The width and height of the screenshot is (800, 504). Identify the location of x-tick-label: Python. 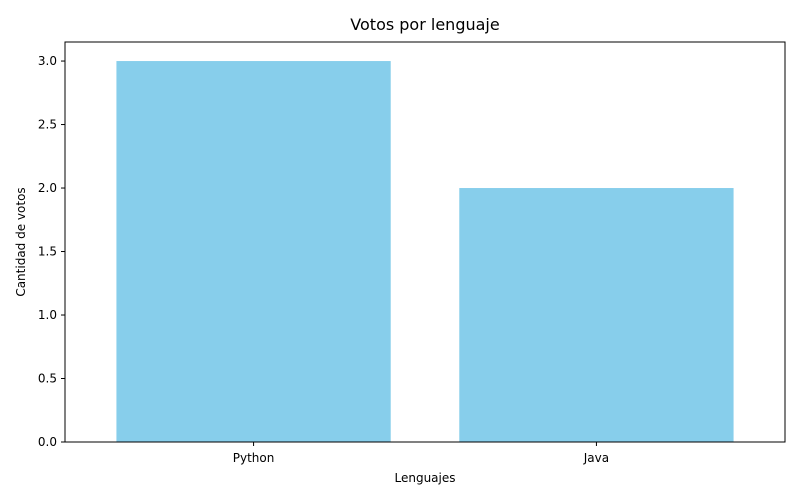
(254, 458).